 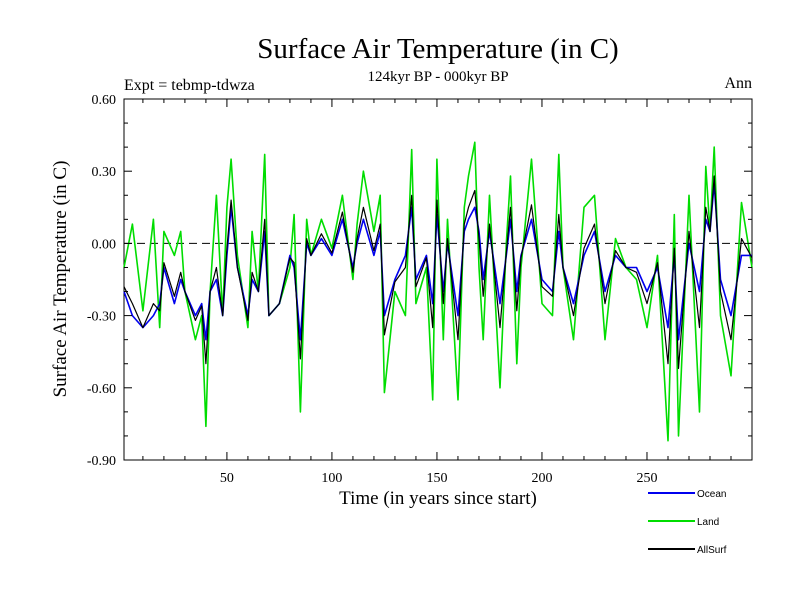 What do you see at coordinates (646, 478) in the screenshot?
I see `x-tick-label: 250` at bounding box center [646, 478].